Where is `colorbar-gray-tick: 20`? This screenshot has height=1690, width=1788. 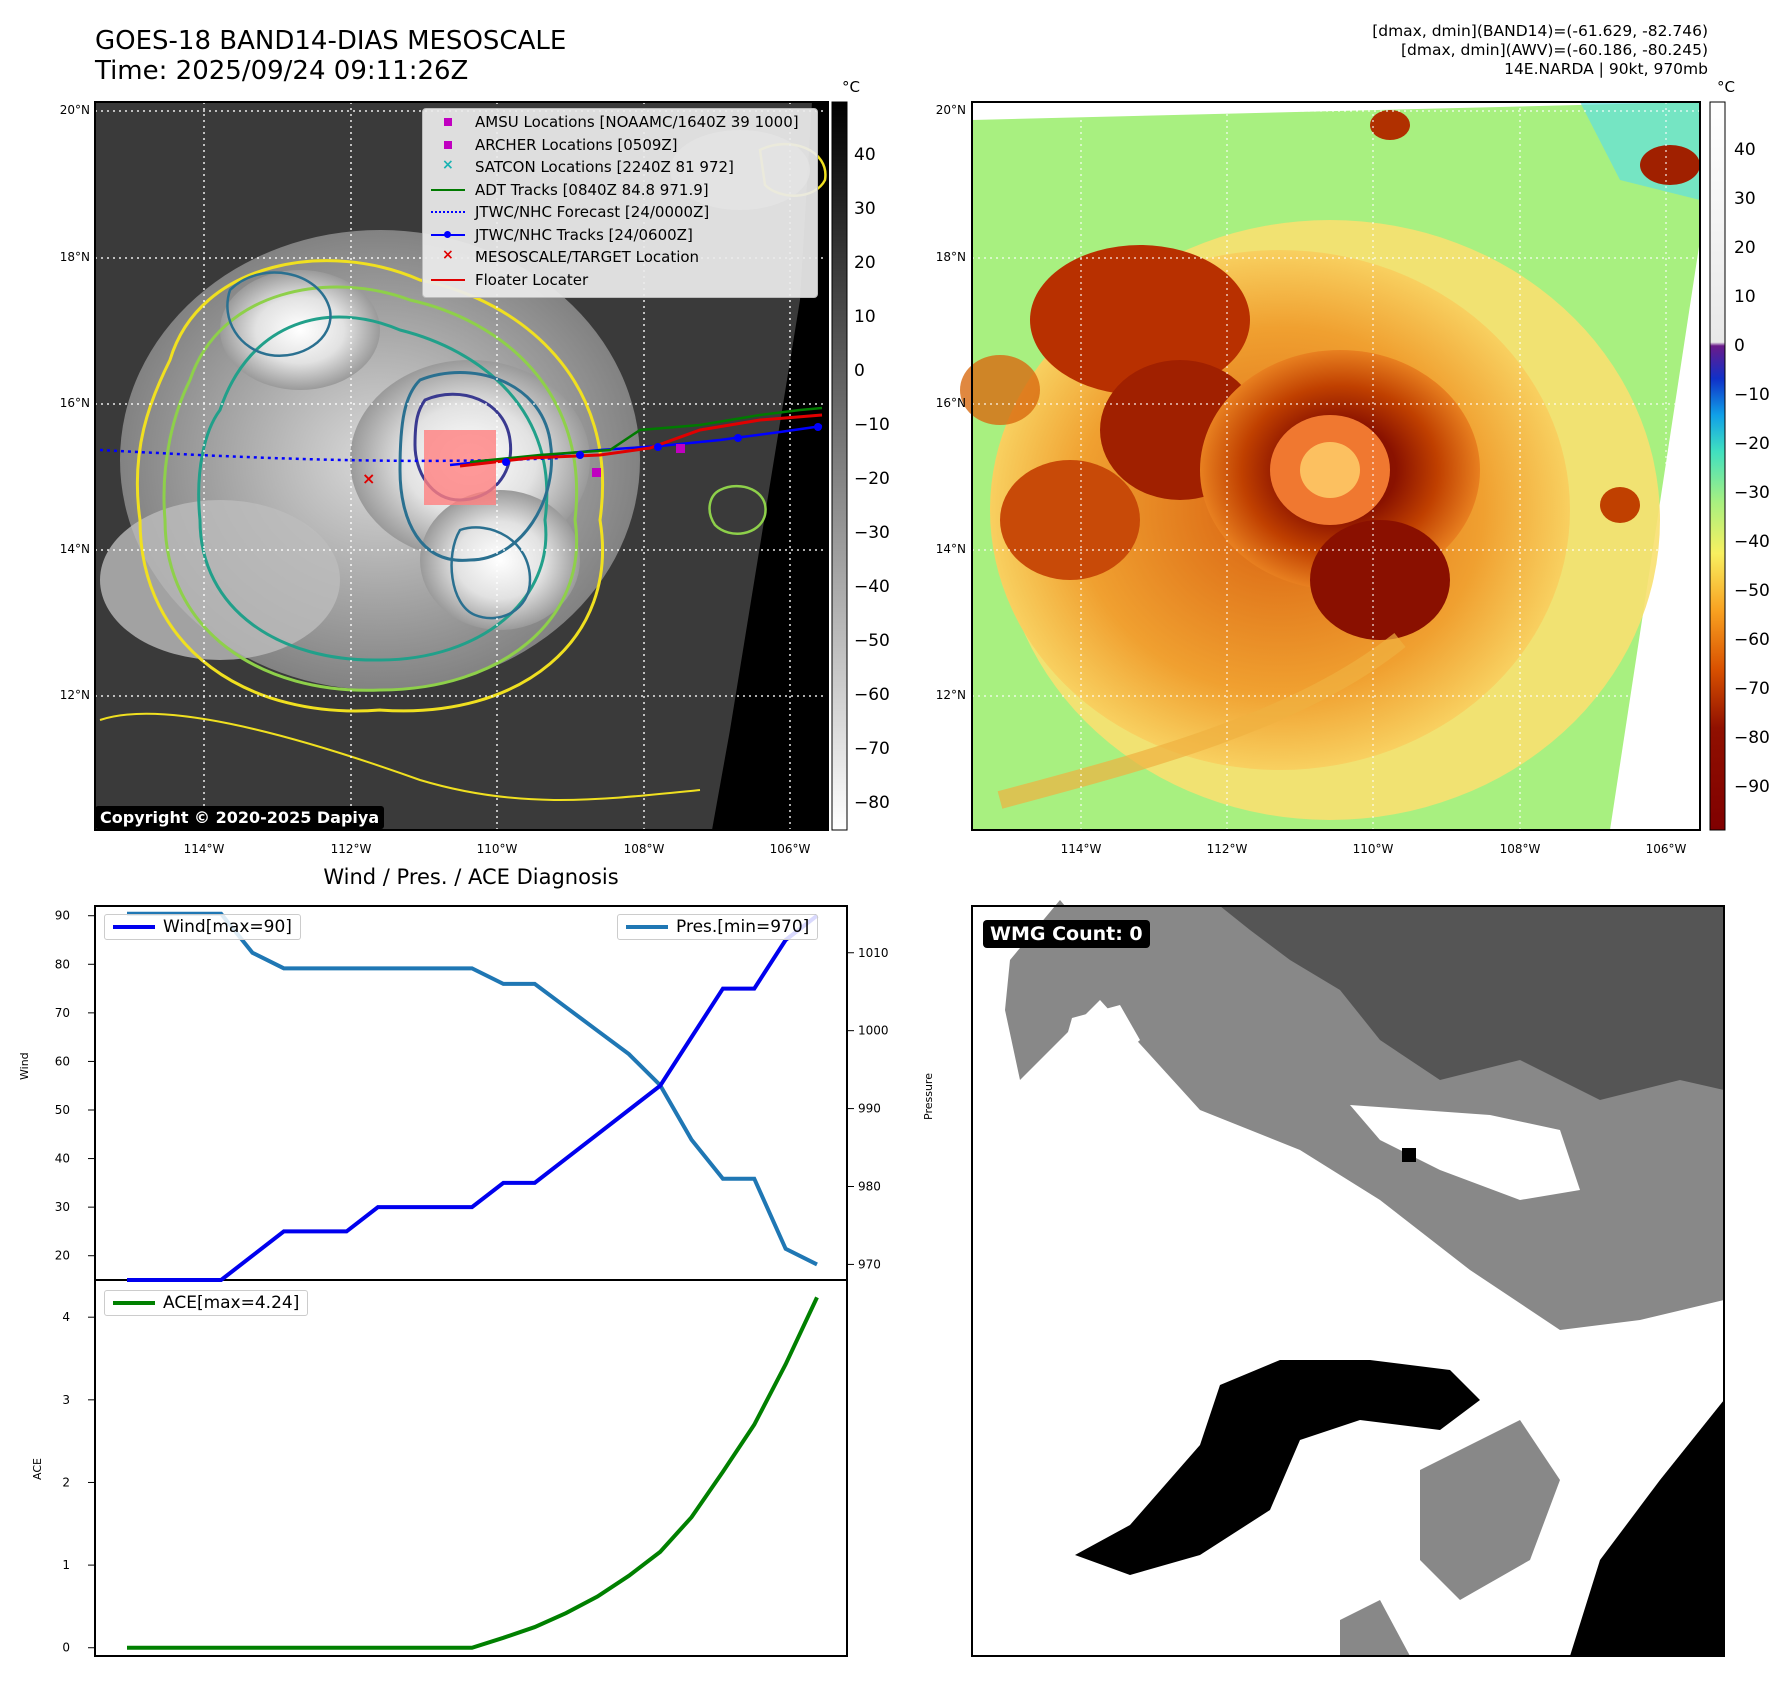 colorbar-gray-tick: 20 is located at coordinates (865, 263).